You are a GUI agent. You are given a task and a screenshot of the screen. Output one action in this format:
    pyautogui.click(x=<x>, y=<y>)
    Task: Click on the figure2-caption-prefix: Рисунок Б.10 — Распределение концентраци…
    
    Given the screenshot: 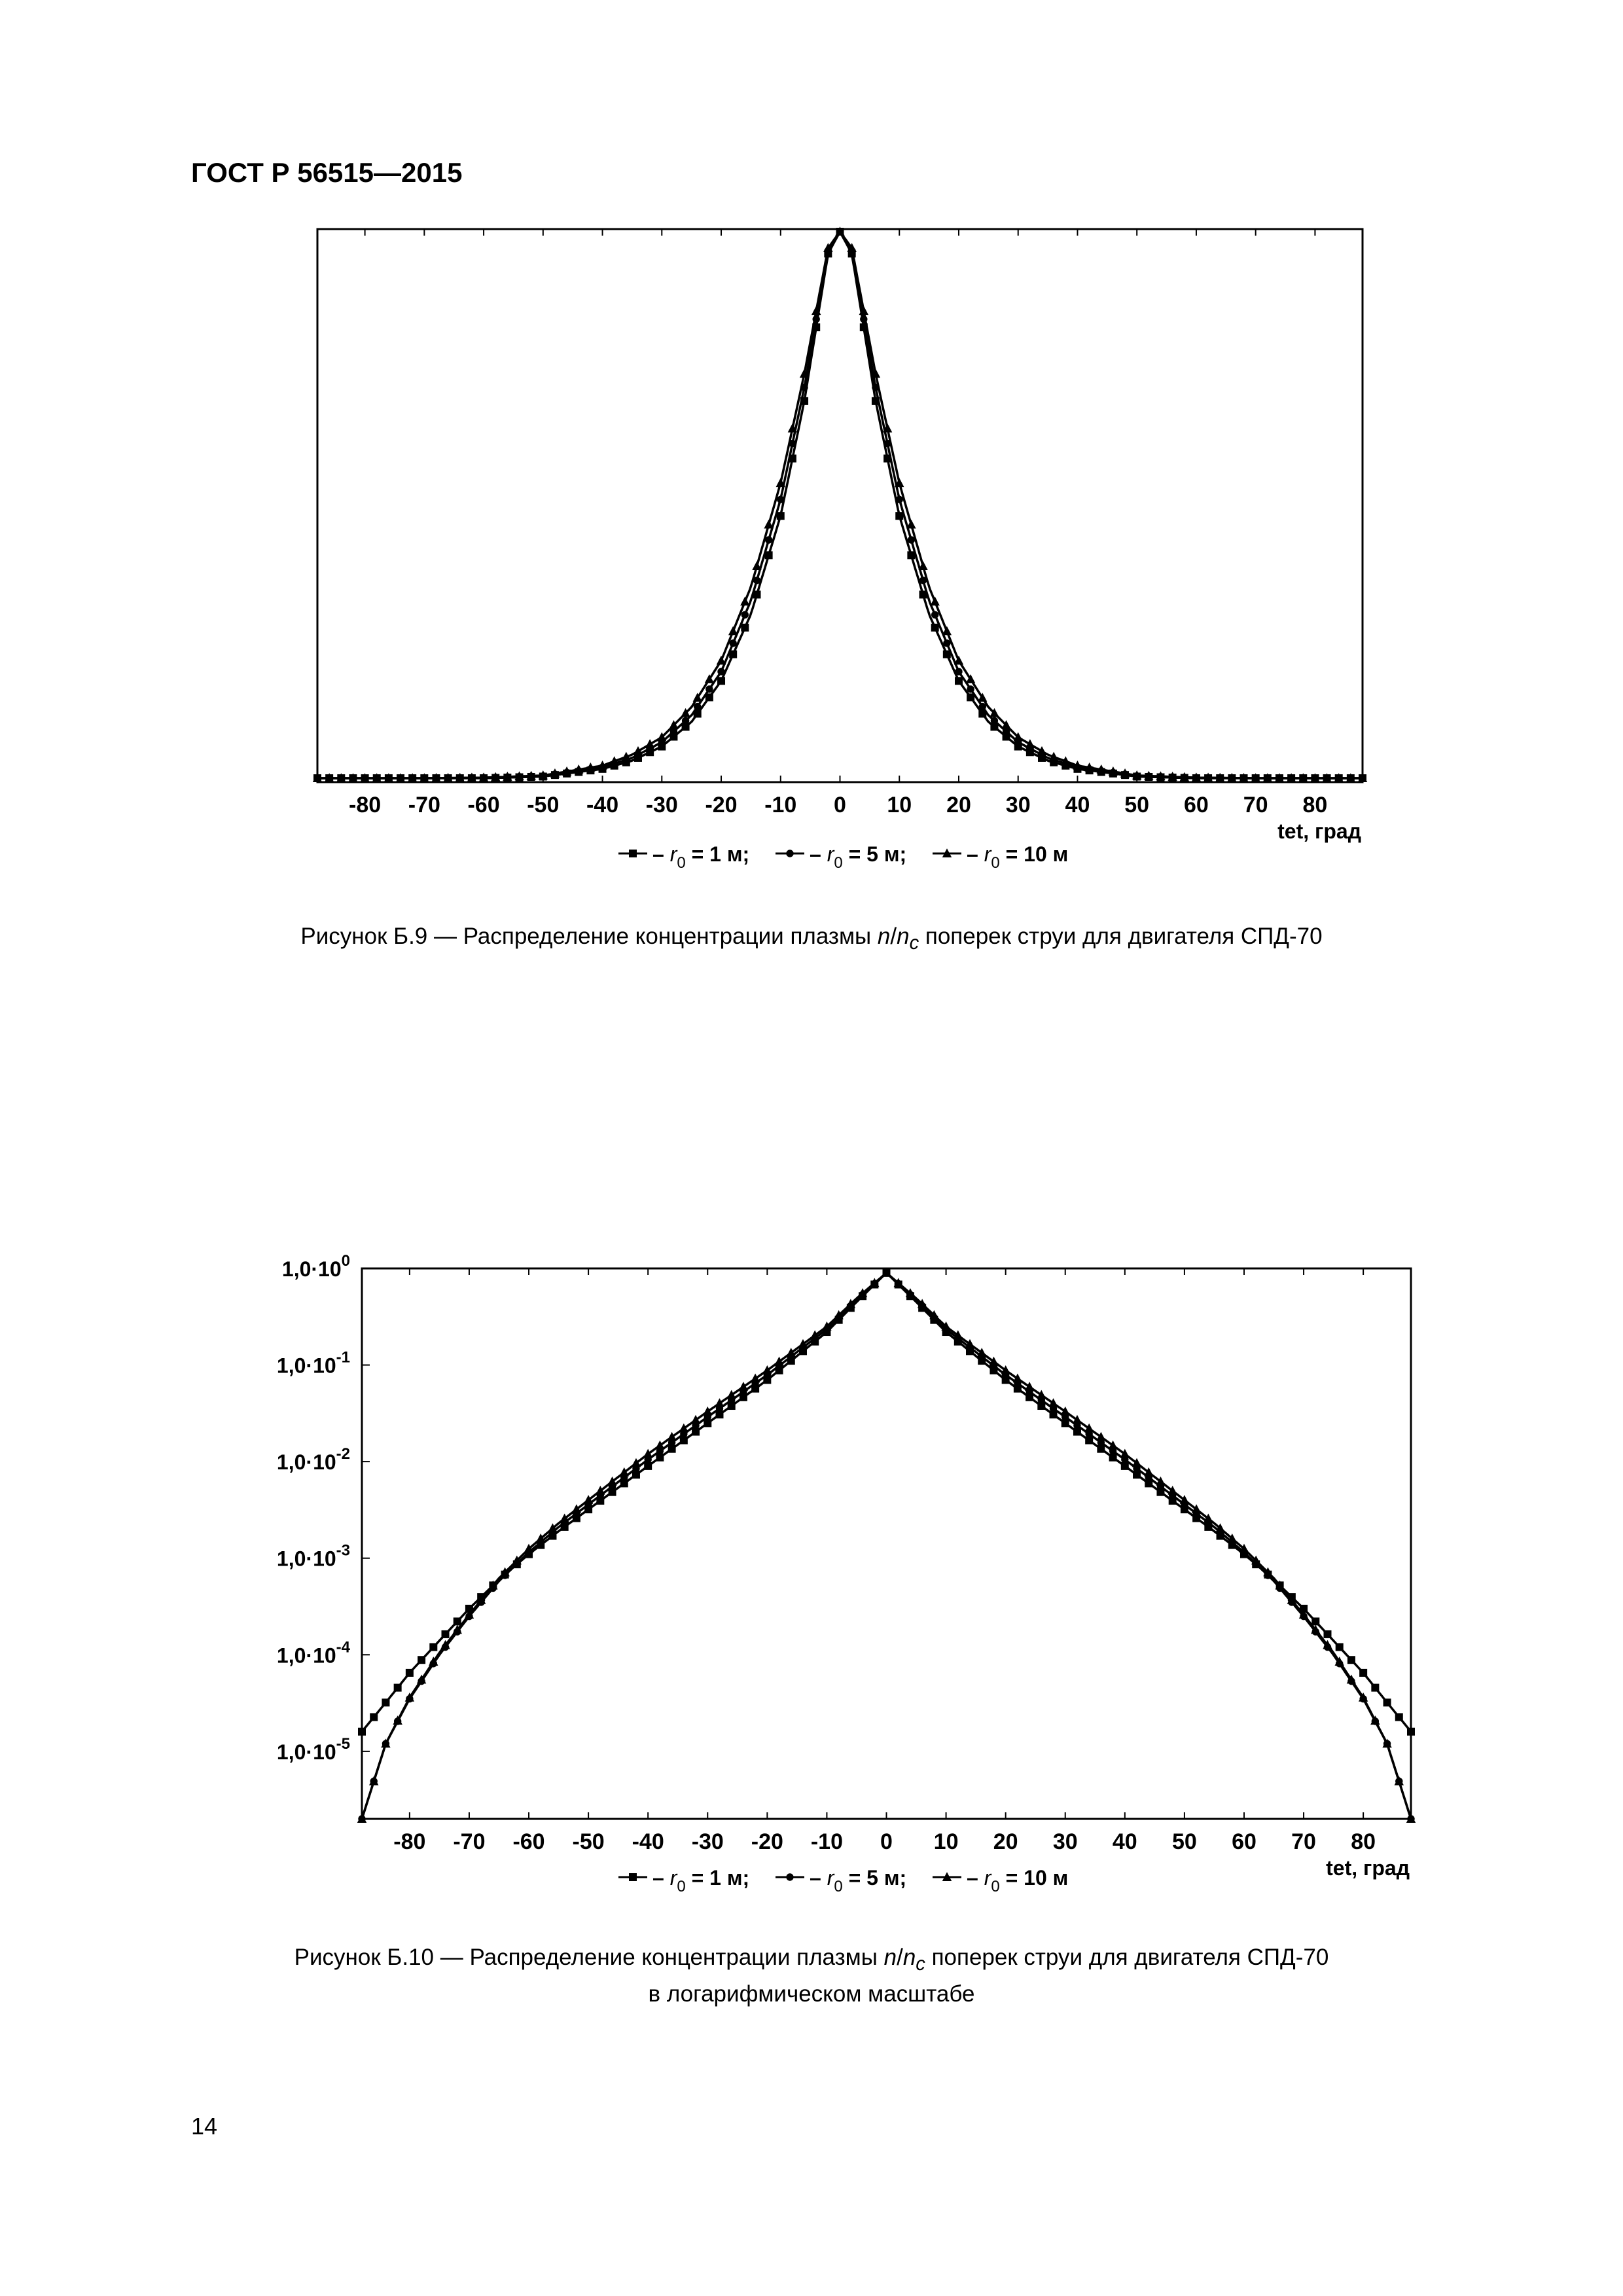 What is the action you would take?
    pyautogui.click(x=589, y=1957)
    